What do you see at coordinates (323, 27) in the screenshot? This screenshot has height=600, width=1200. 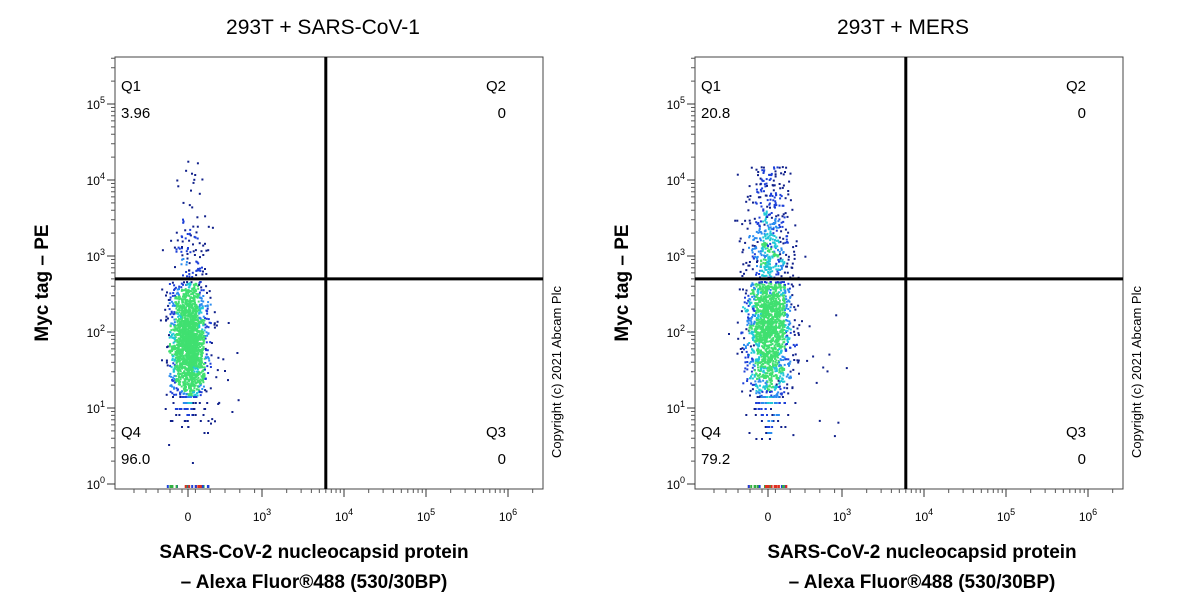 I see `chart-title: 293T + SARS-CoV-1` at bounding box center [323, 27].